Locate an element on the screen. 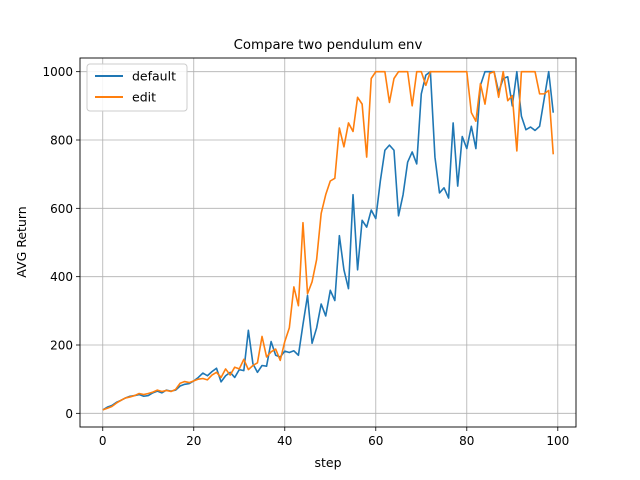 The width and height of the screenshot is (640, 480). x-tick-label: 20 is located at coordinates (193, 441).